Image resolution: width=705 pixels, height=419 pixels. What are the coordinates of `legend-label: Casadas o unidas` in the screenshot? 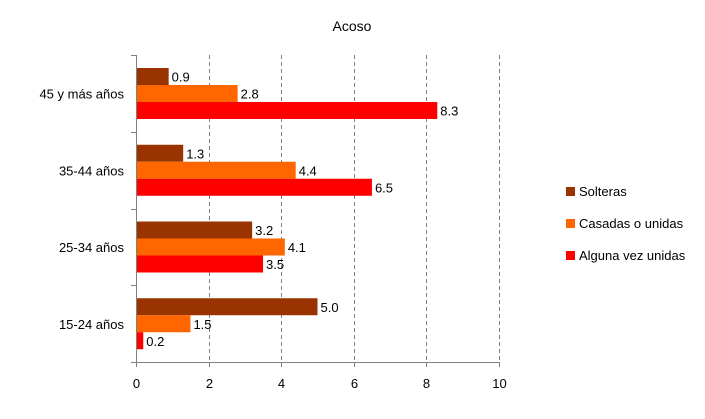 It's located at (631, 223).